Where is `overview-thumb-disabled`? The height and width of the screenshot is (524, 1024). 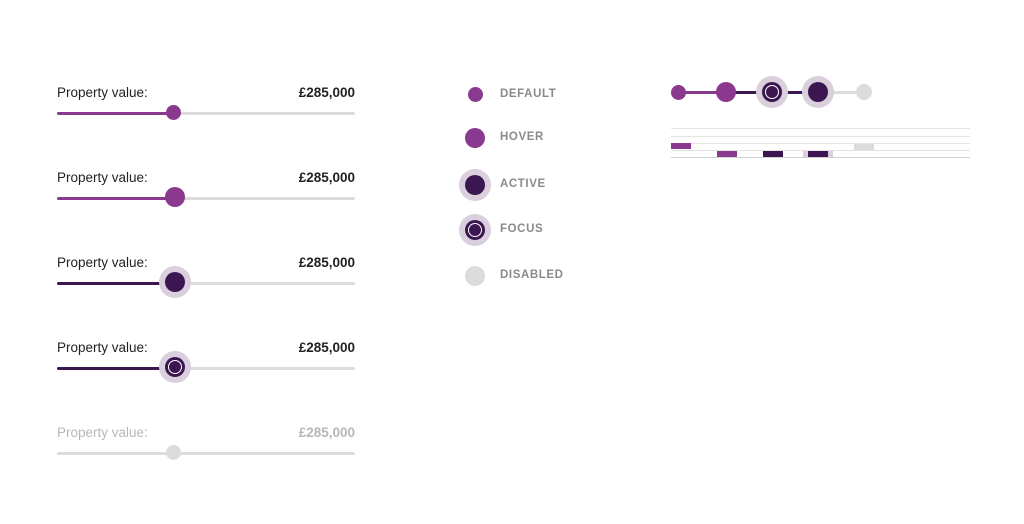 overview-thumb-disabled is located at coordinates (864, 92).